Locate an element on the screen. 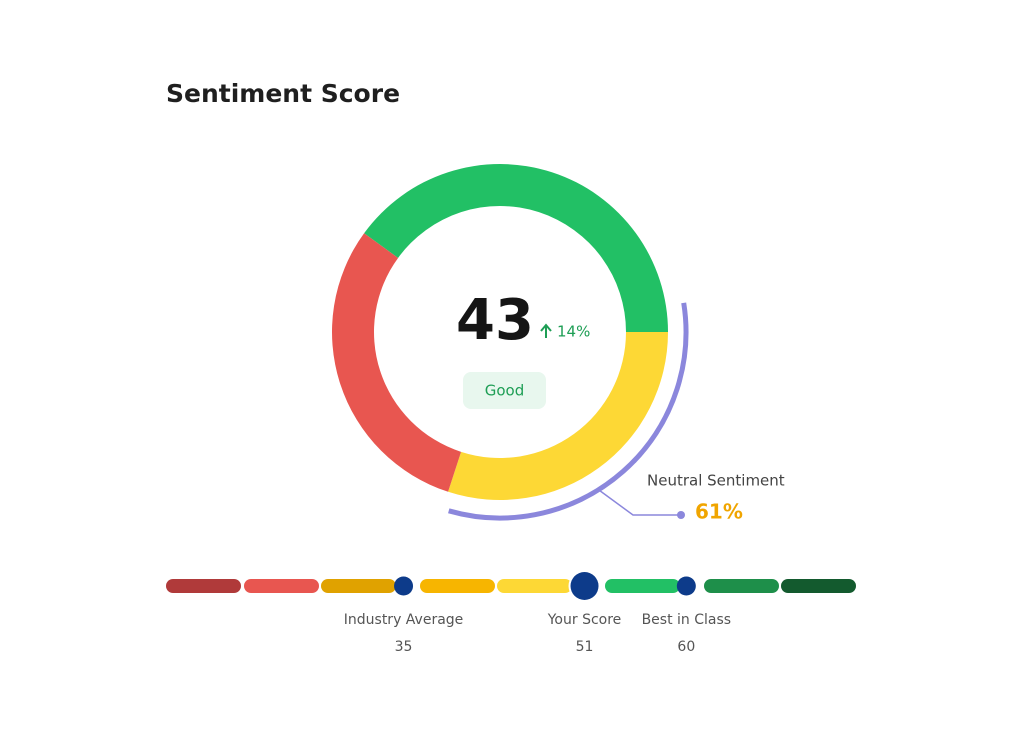  annotation-bracket is located at coordinates (568, 411).